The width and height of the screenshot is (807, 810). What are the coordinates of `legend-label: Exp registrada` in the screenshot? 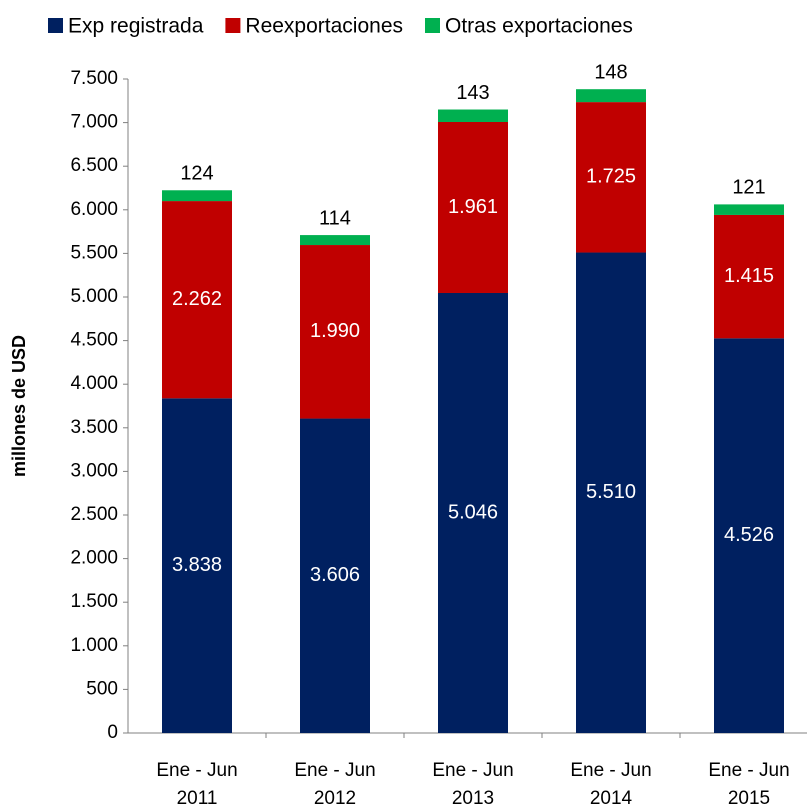 It's located at (136, 26).